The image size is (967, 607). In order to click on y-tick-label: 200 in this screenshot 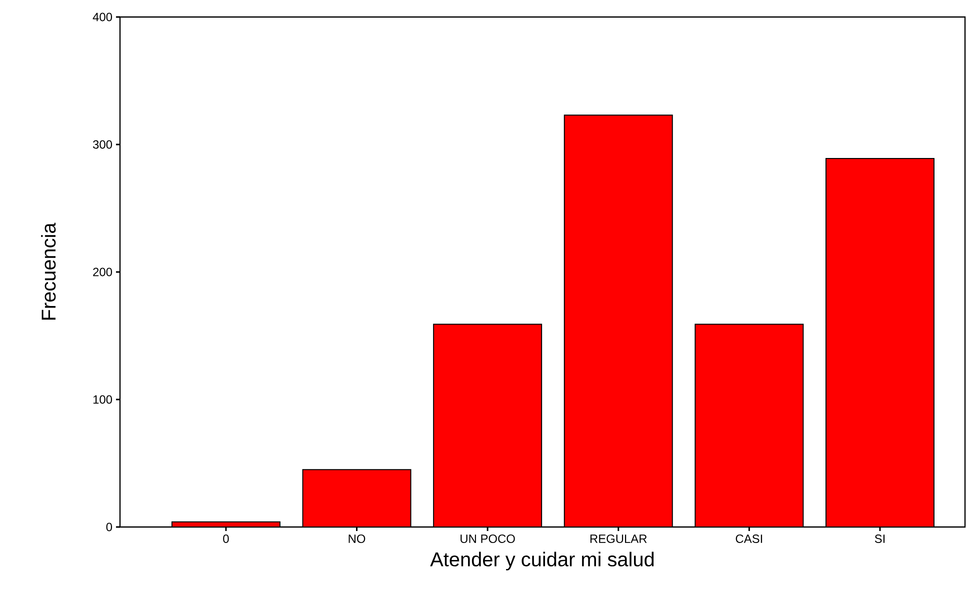, I will do `click(102, 272)`.